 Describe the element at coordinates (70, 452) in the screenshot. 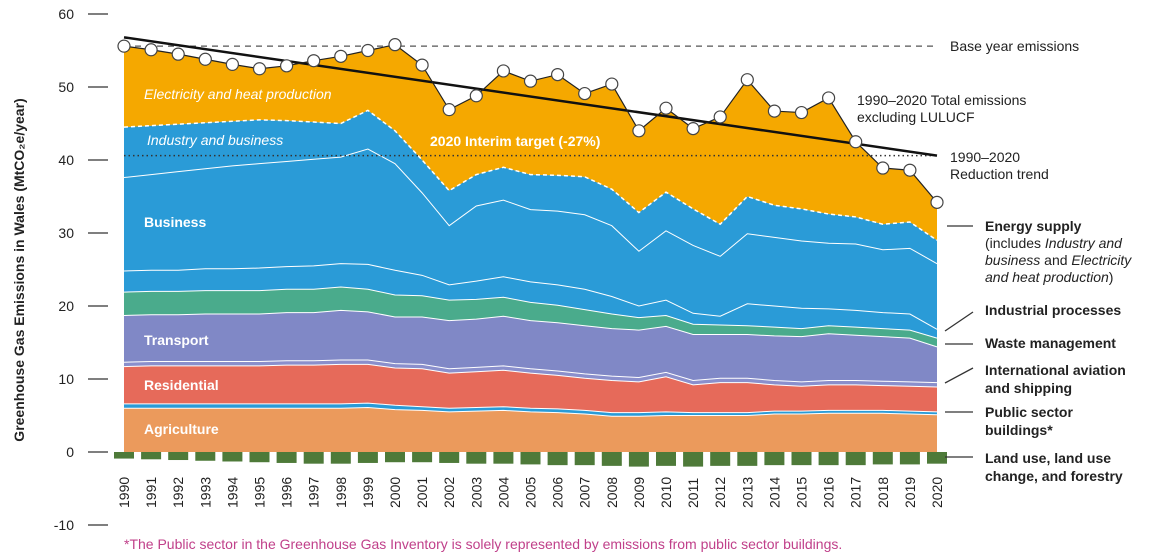

I see `y-tick-label: 0` at that location.